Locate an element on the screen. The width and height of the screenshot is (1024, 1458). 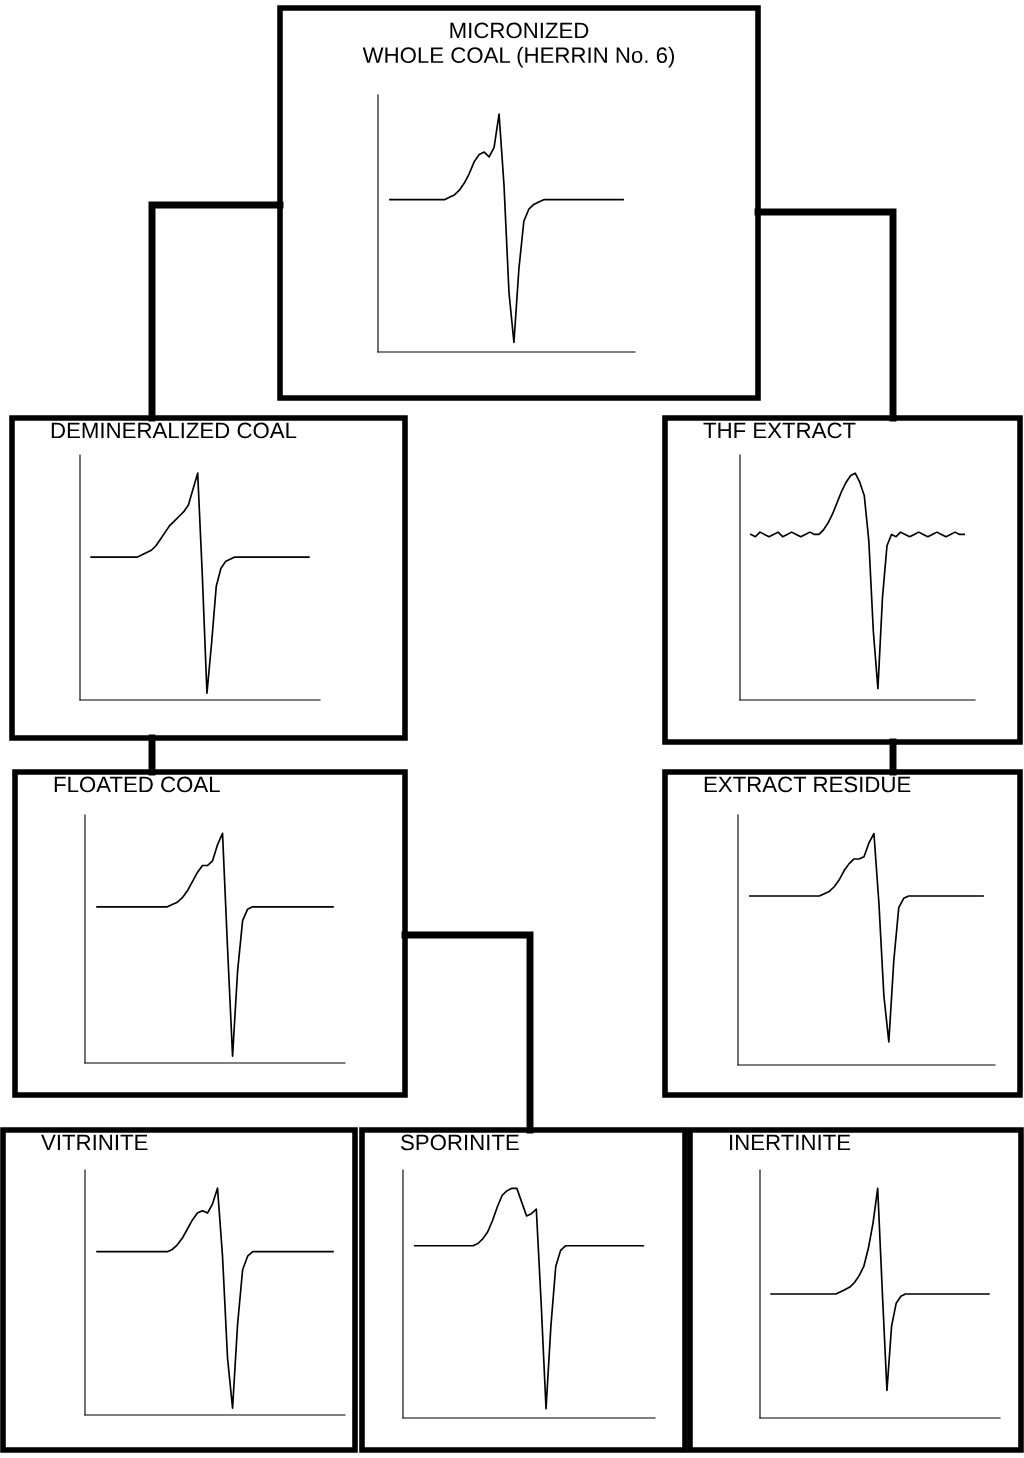
chart-title: DEMINERALIZED COAL is located at coordinates (174, 430).